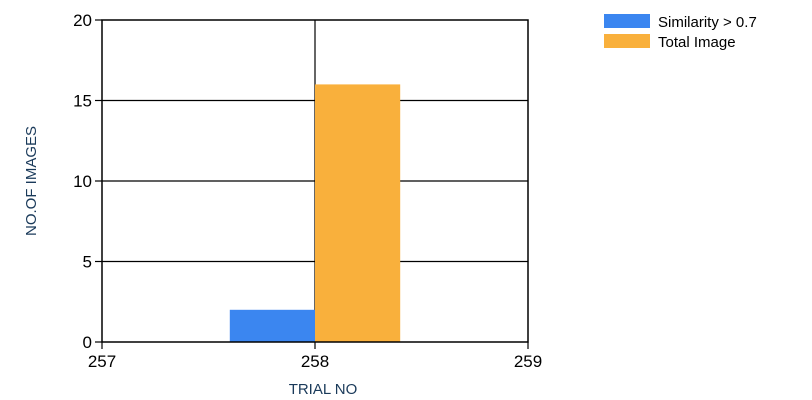 The height and width of the screenshot is (400, 812). What do you see at coordinates (707, 22) in the screenshot?
I see `legend-label-similarity: Similarity > 0.7` at bounding box center [707, 22].